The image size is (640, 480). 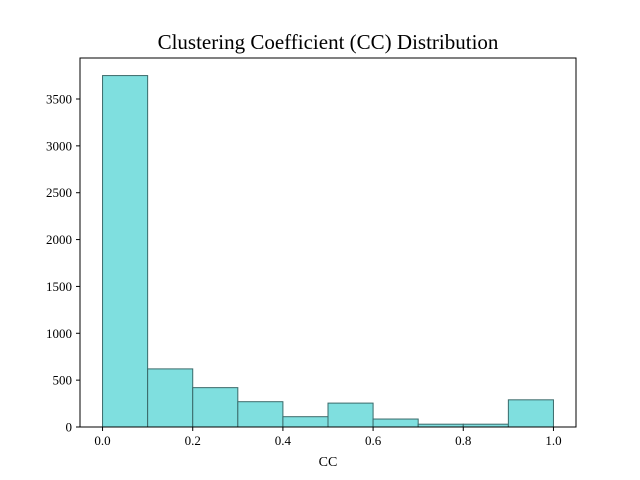 What do you see at coordinates (553, 440) in the screenshot?
I see `x-tick-label: 1.0` at bounding box center [553, 440].